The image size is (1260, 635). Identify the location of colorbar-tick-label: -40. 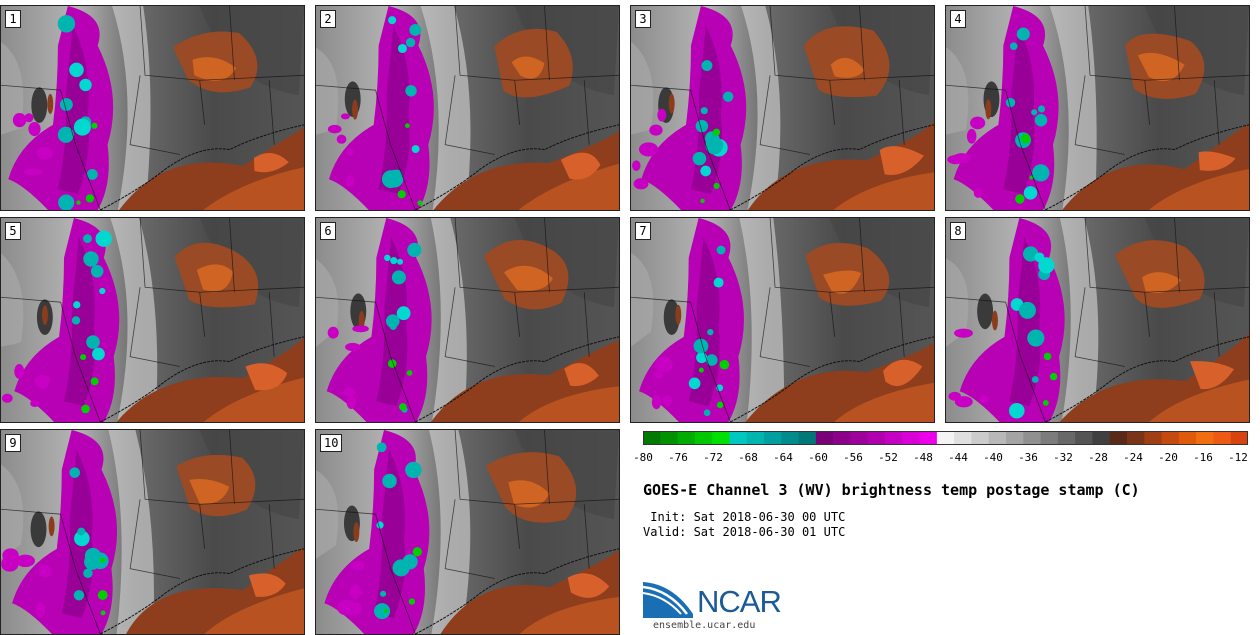
(993, 457).